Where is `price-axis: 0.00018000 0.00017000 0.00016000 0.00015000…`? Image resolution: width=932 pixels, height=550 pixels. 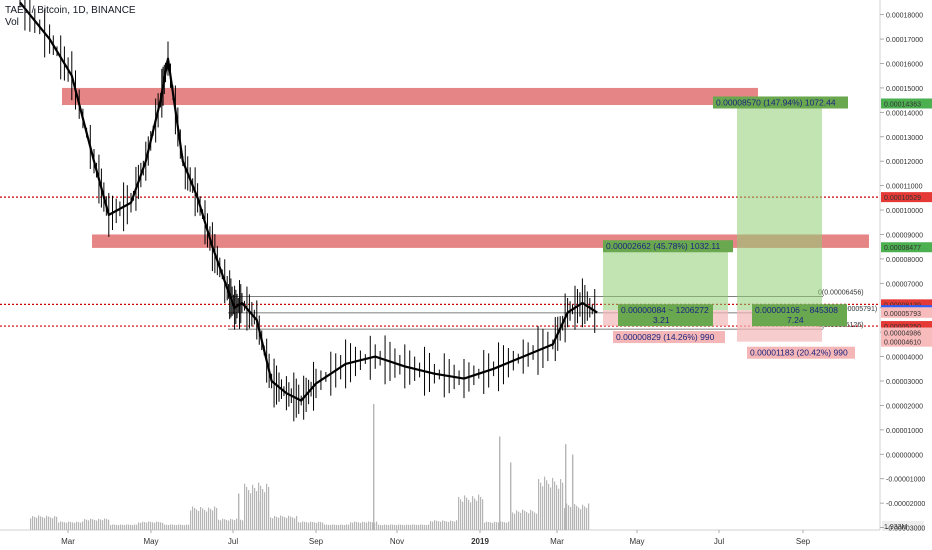 price-axis: 0.00018000 0.00017000 0.00016000 0.00015000… is located at coordinates (902, 273).